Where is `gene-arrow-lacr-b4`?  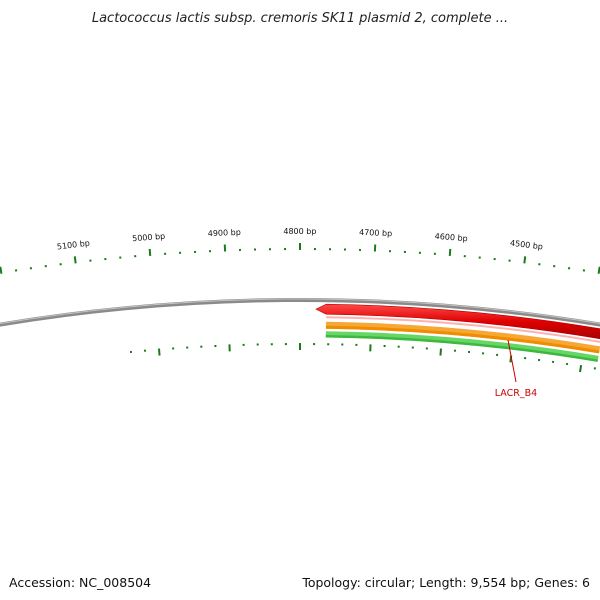 gene-arrow-lacr-b4 is located at coordinates (457, 321).